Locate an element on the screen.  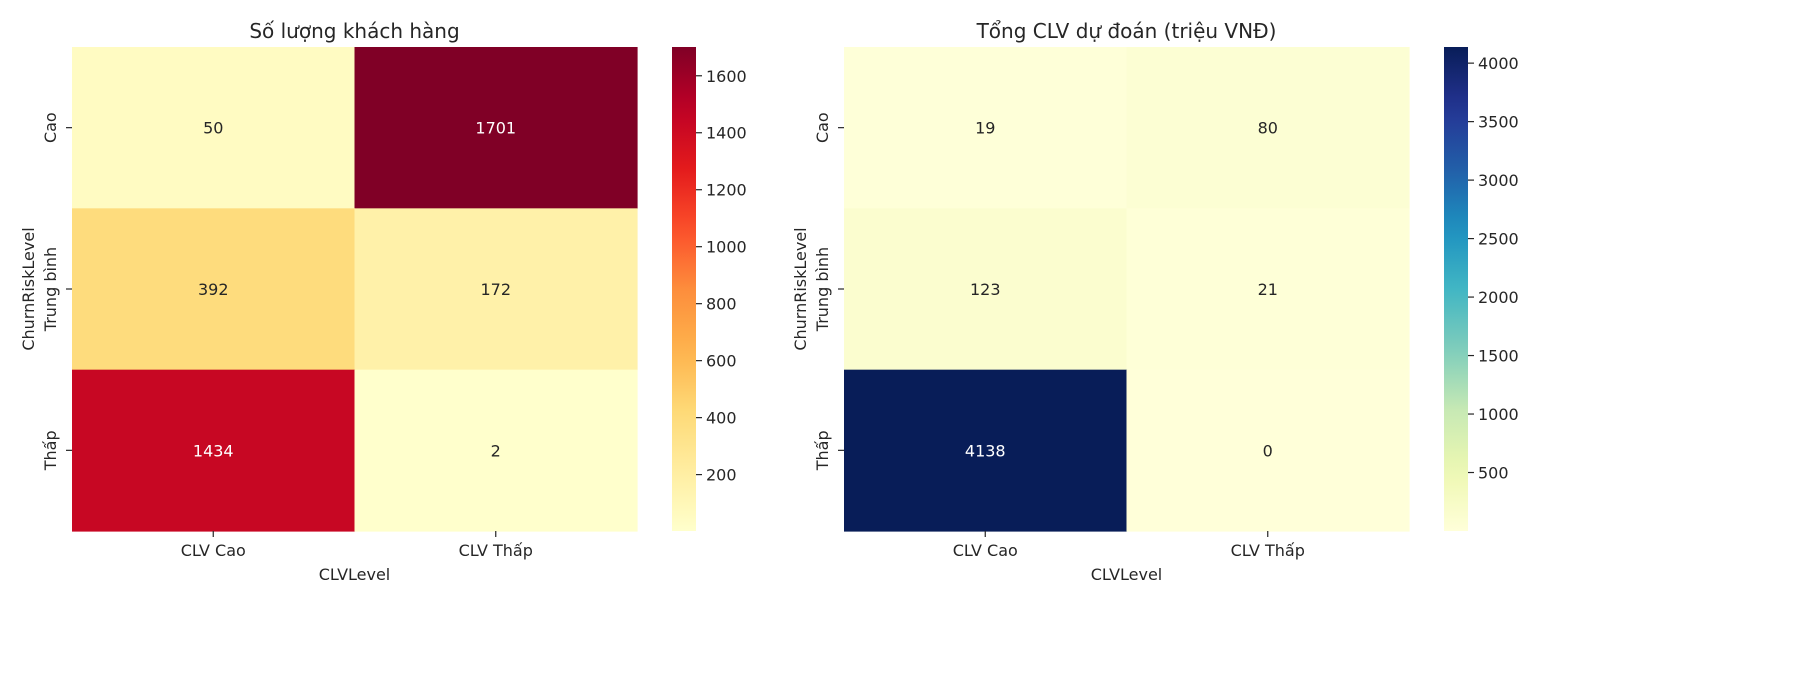
colorbar-tick-label: 1400 is located at coordinates (726, 133).